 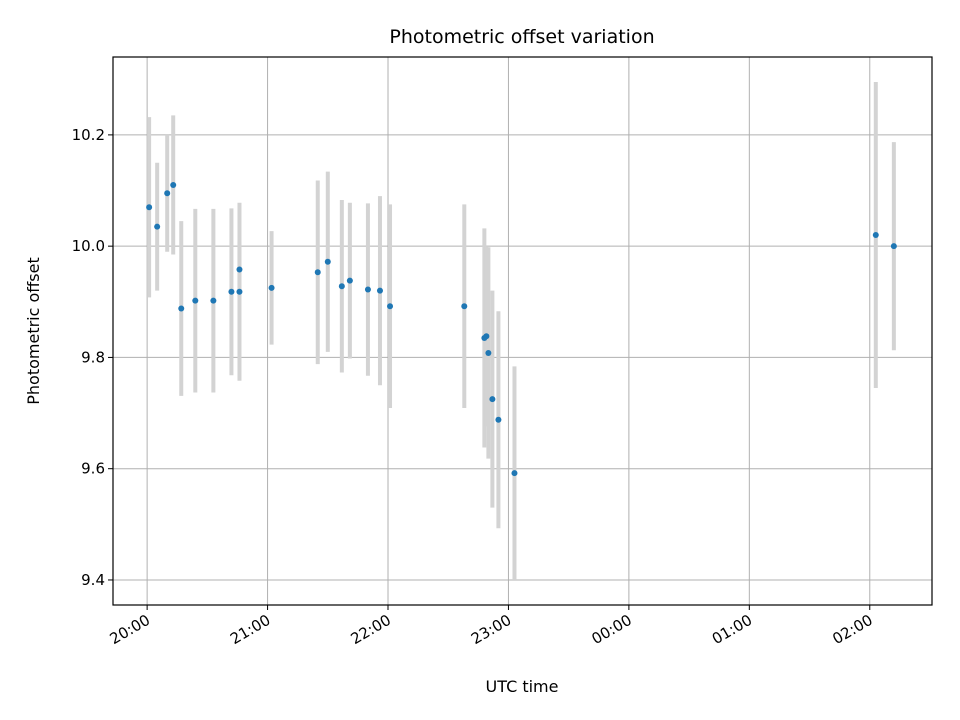 What do you see at coordinates (522, 686) in the screenshot?
I see `x-axis-label: UTC time` at bounding box center [522, 686].